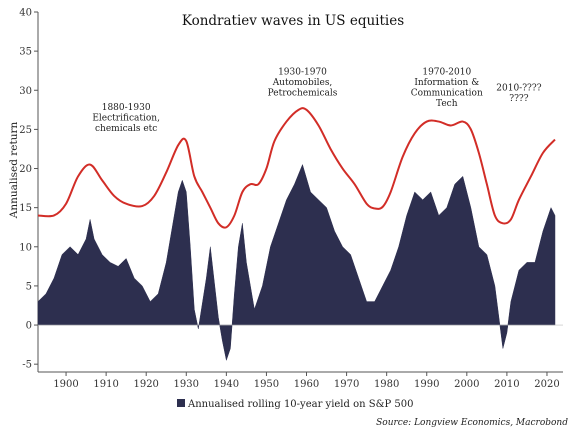  Describe the element at coordinates (446, 73) in the screenshot. I see `wave-annotation: 1970-2010` at that location.